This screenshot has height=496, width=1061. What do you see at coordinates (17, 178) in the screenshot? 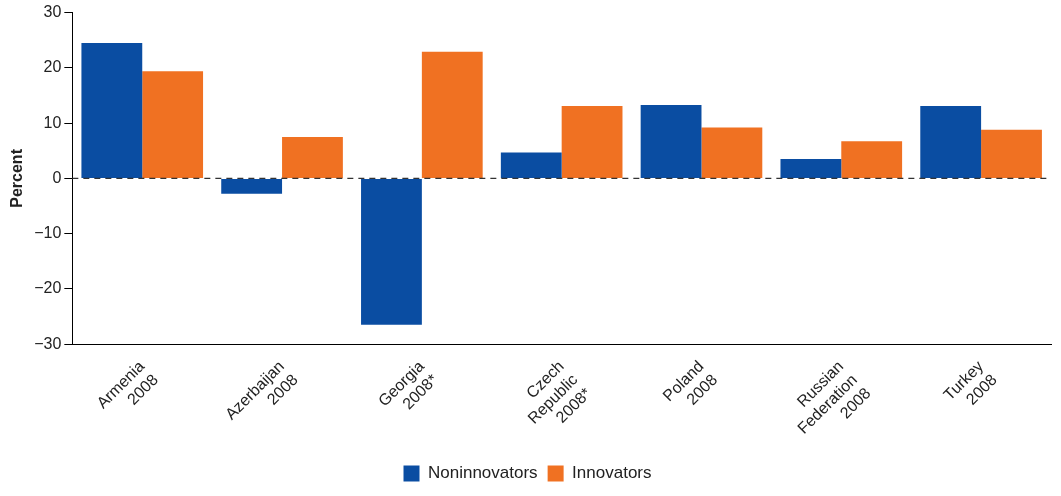
I see `y-axis-title: Percent` at bounding box center [17, 178].